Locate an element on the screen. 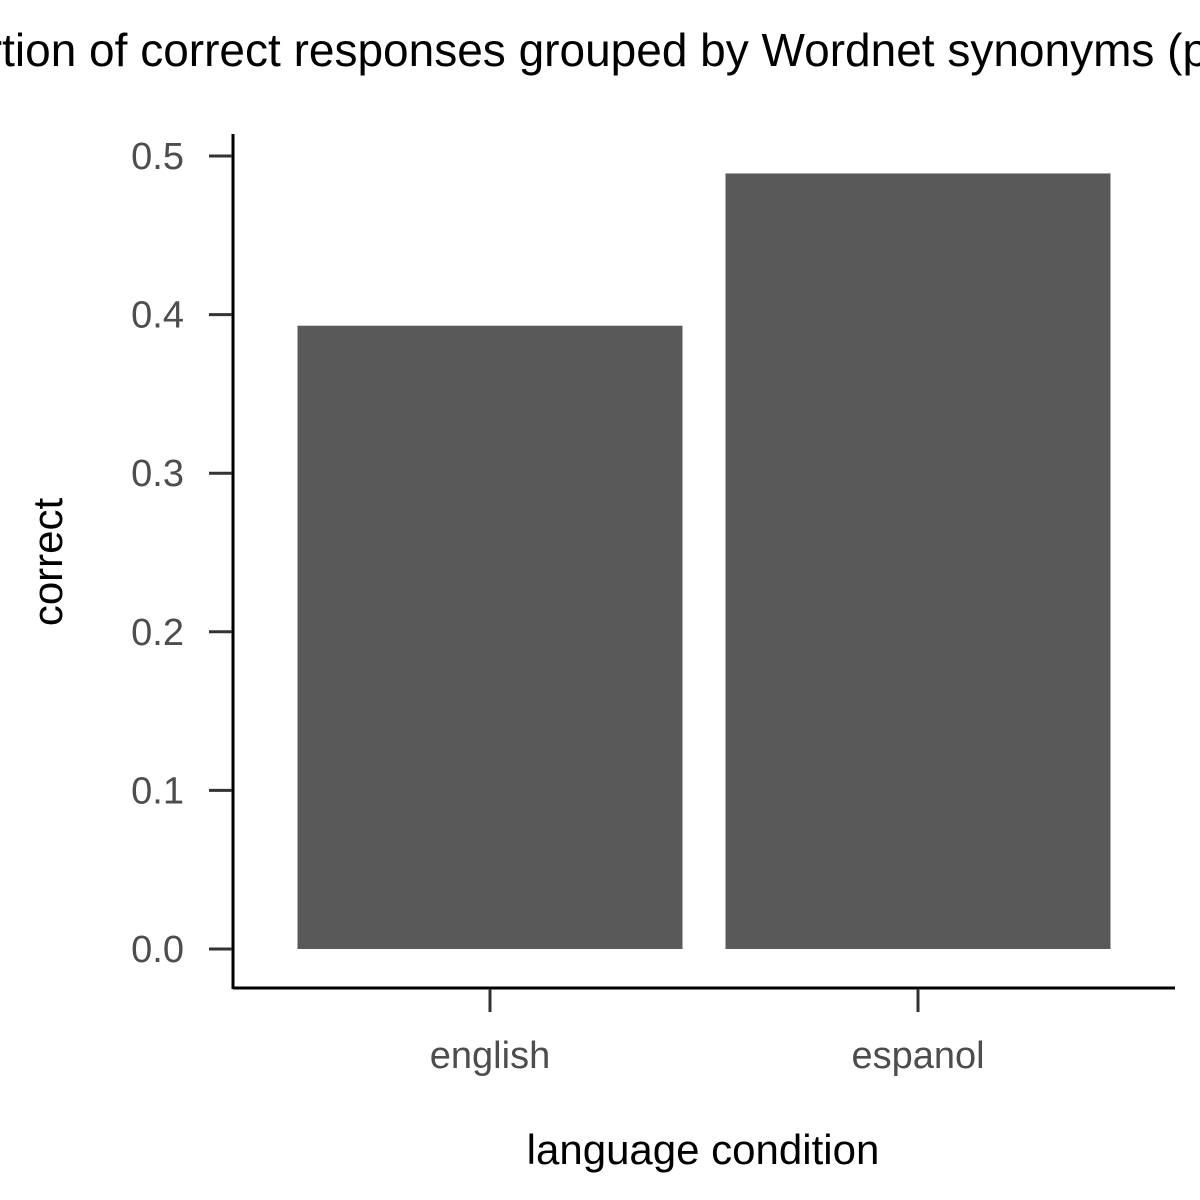 The image size is (1200, 1200). y-ticks-group: 0.0 0.1 0.2 0.3 0.4 0.5 is located at coordinates (181, 553).